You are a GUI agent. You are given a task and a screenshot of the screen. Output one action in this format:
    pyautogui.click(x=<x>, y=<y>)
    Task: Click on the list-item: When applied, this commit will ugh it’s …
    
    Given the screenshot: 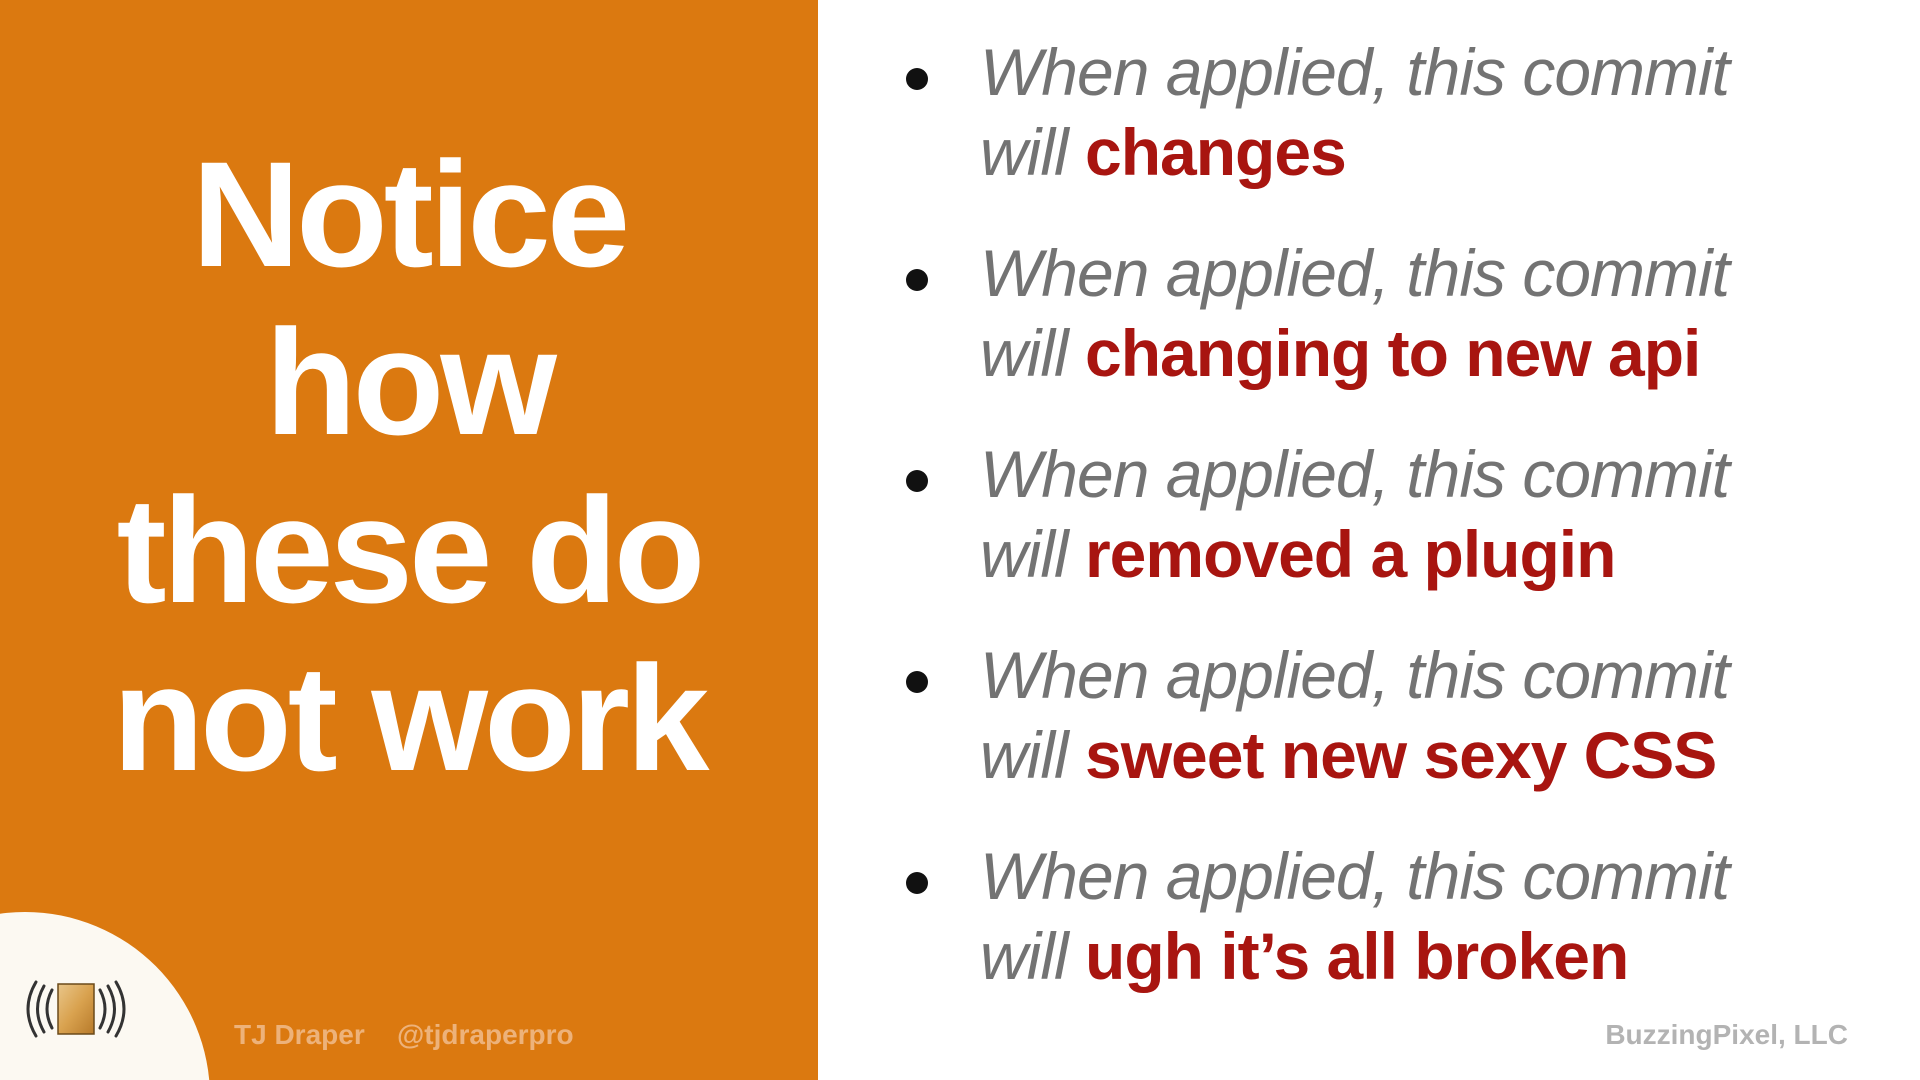 What is the action you would take?
    pyautogui.click(x=1390, y=936)
    